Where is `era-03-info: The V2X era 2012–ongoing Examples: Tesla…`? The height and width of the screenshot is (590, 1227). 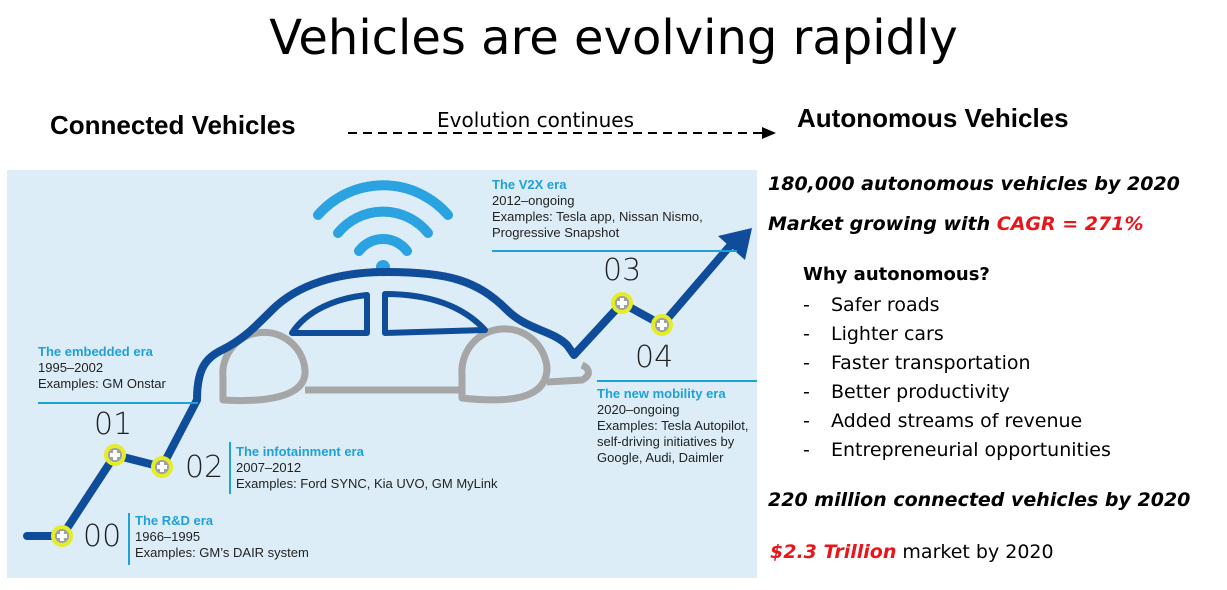
era-03-info: The V2X era 2012–ongoing Examples: Tesla… is located at coordinates (597, 209).